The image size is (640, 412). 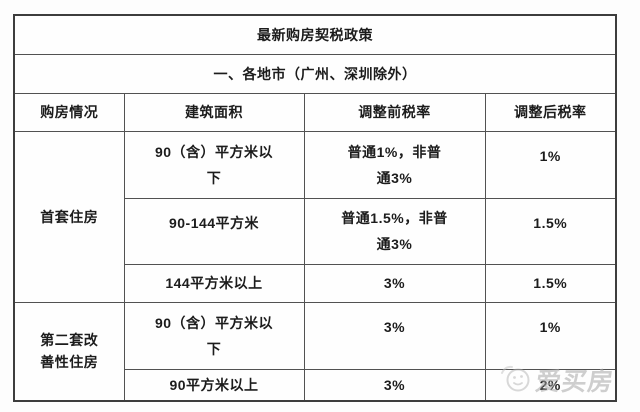 What do you see at coordinates (315, 34) in the screenshot?
I see `table-title: 最新购房契税政策` at bounding box center [315, 34].